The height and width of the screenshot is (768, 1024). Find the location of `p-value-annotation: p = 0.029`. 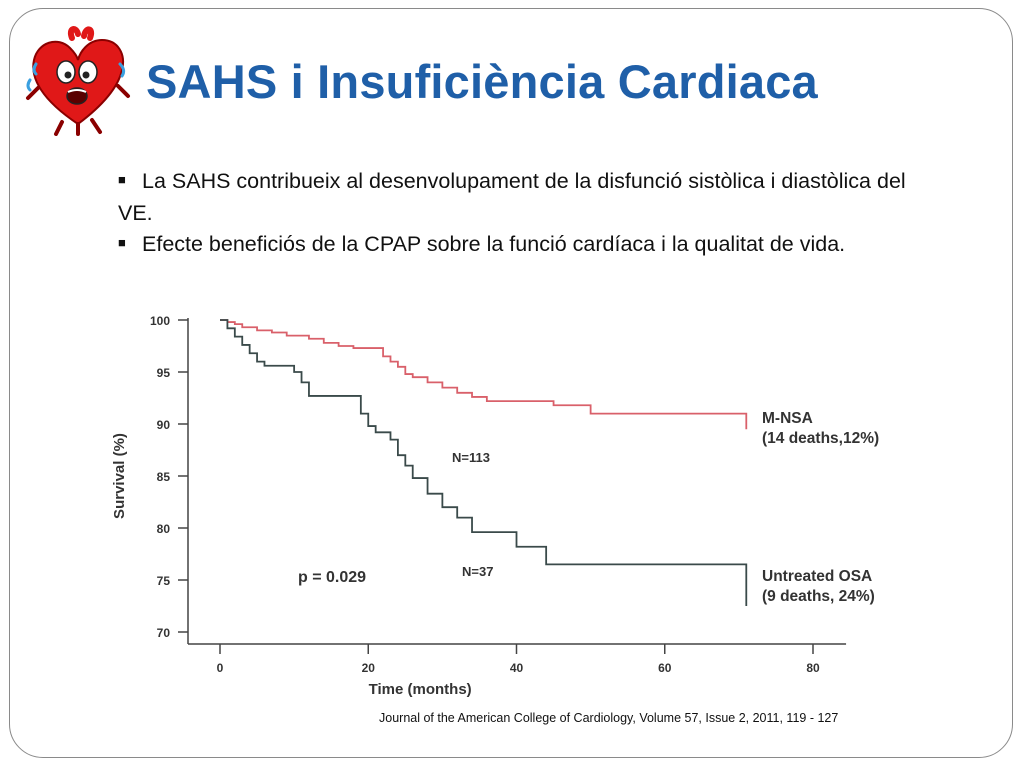

p-value-annotation: p = 0.029 is located at coordinates (332, 577).